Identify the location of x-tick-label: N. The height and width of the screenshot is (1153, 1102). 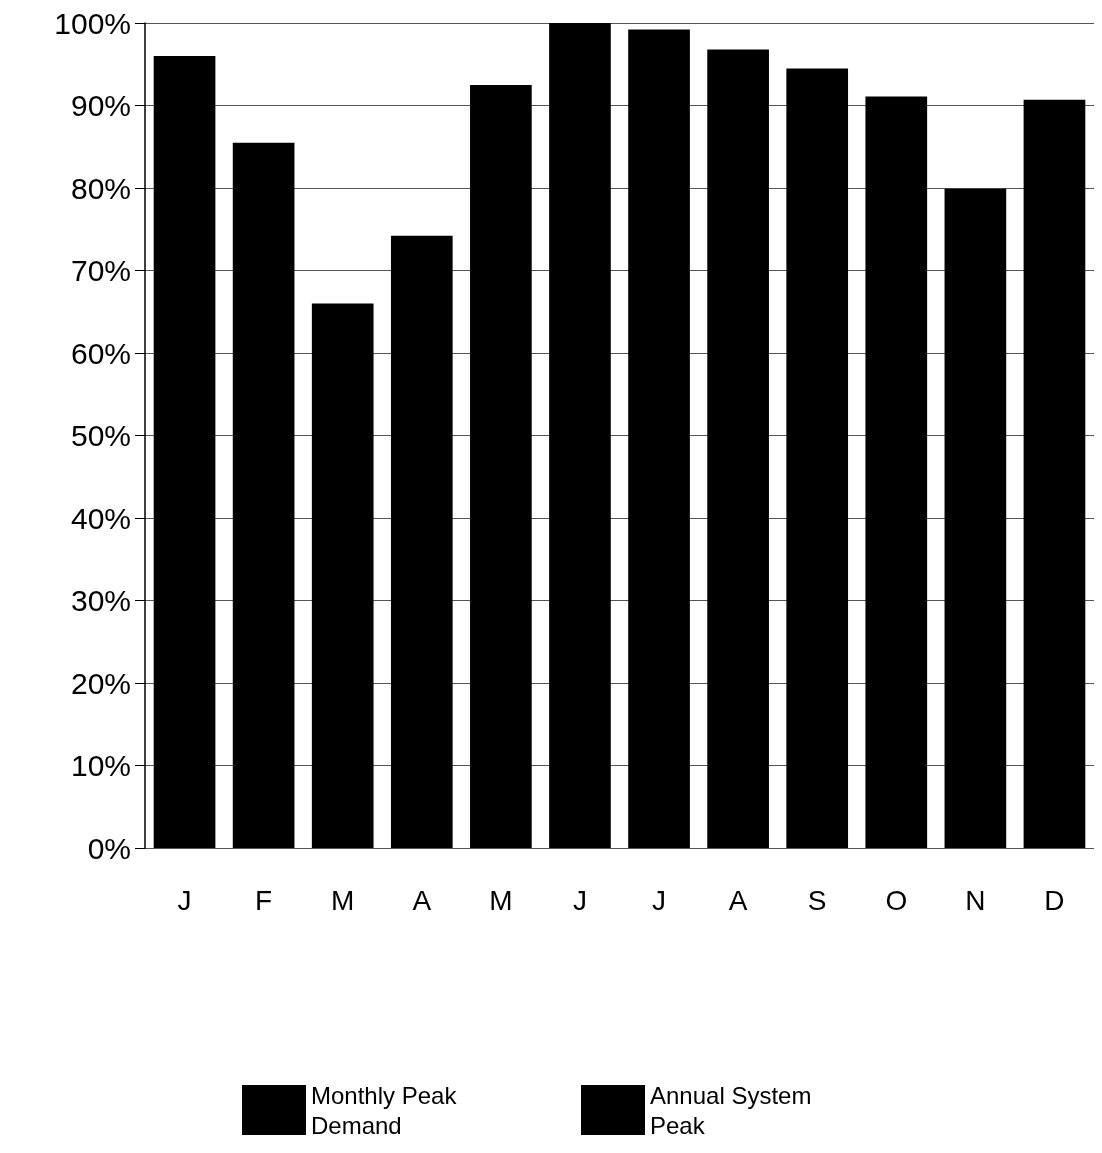
(975, 900).